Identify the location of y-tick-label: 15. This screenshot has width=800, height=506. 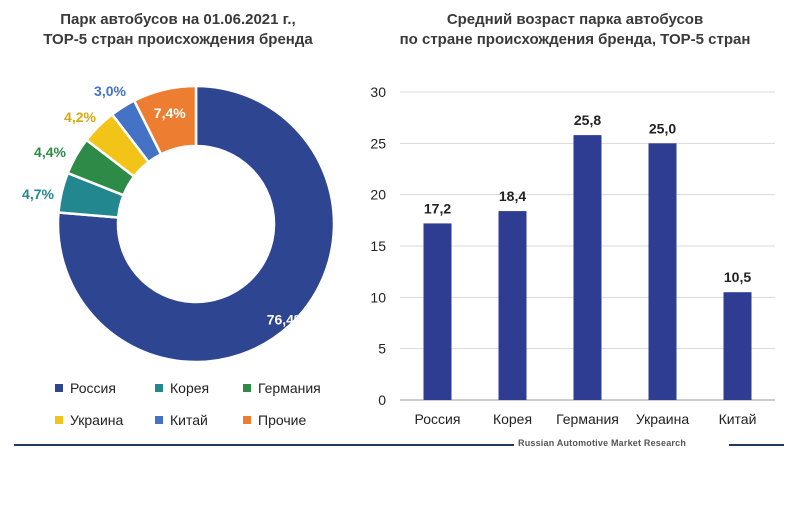
(378, 246).